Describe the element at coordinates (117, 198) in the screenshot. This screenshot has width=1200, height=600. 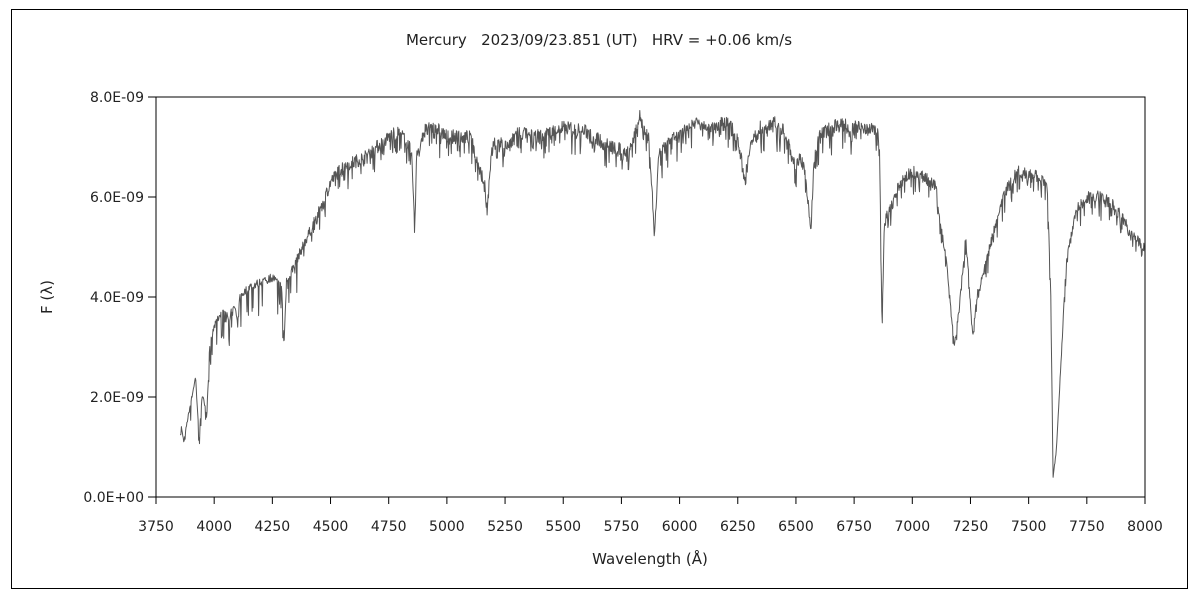
I see `y-tick-label: 6.0E-09` at that location.